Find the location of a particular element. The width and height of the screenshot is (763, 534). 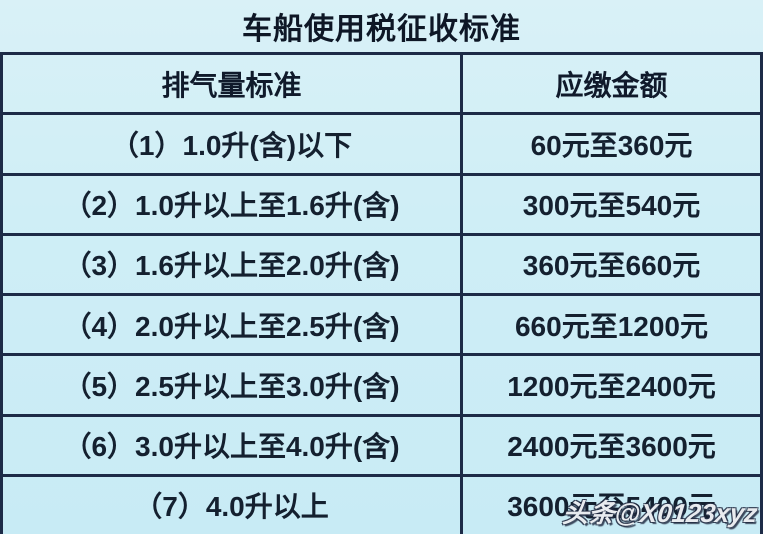

page-title-bar: 车船使用税征收标准 is located at coordinates (381, 26).